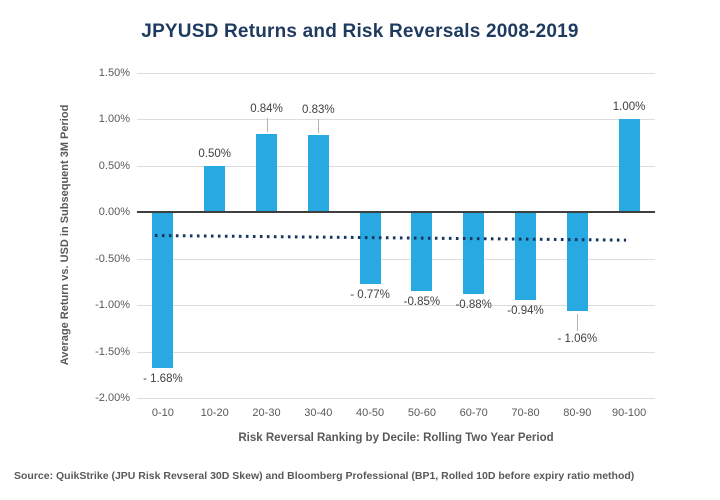 This screenshot has height=500, width=720. Describe the element at coordinates (473, 413) in the screenshot. I see `x-tick-label: 60-70` at that location.